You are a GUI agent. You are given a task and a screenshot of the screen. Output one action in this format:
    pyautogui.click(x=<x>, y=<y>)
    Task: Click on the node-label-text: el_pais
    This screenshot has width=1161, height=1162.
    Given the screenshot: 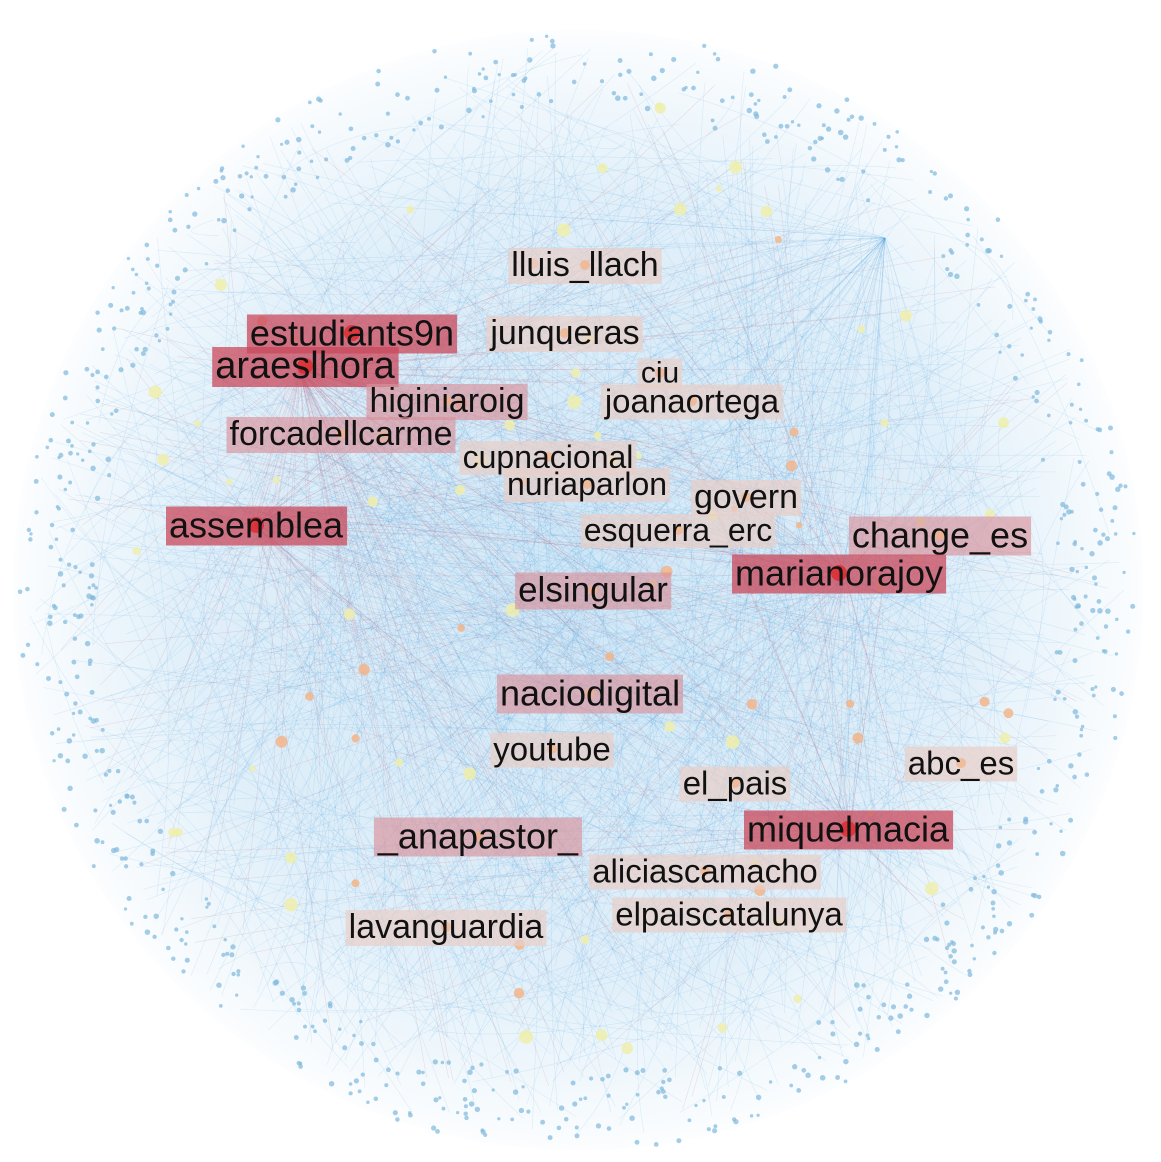 What is the action you would take?
    pyautogui.click(x=735, y=783)
    